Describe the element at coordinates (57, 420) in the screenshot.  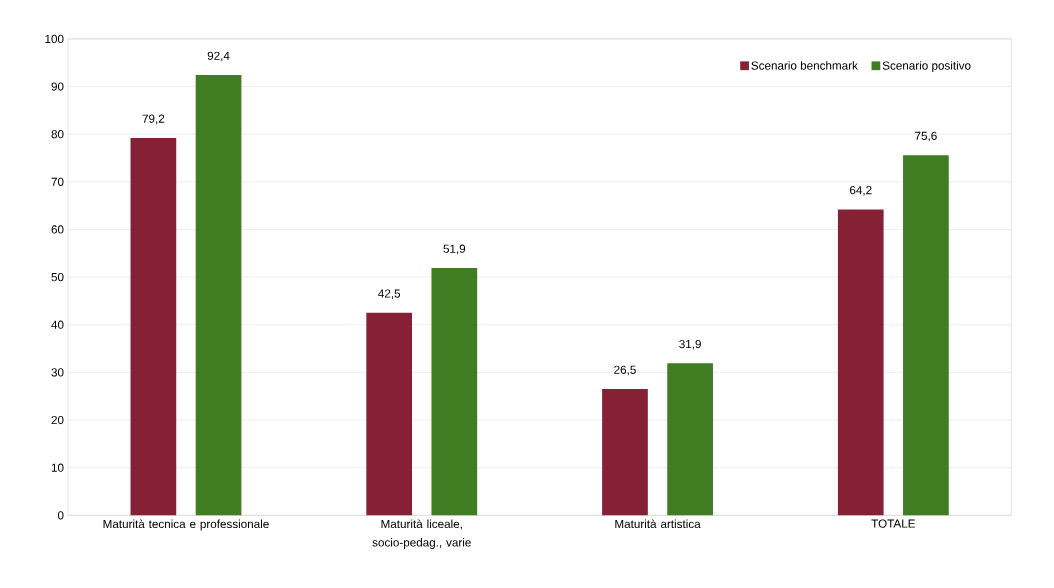
I see `y-tick-label: 20` at that location.